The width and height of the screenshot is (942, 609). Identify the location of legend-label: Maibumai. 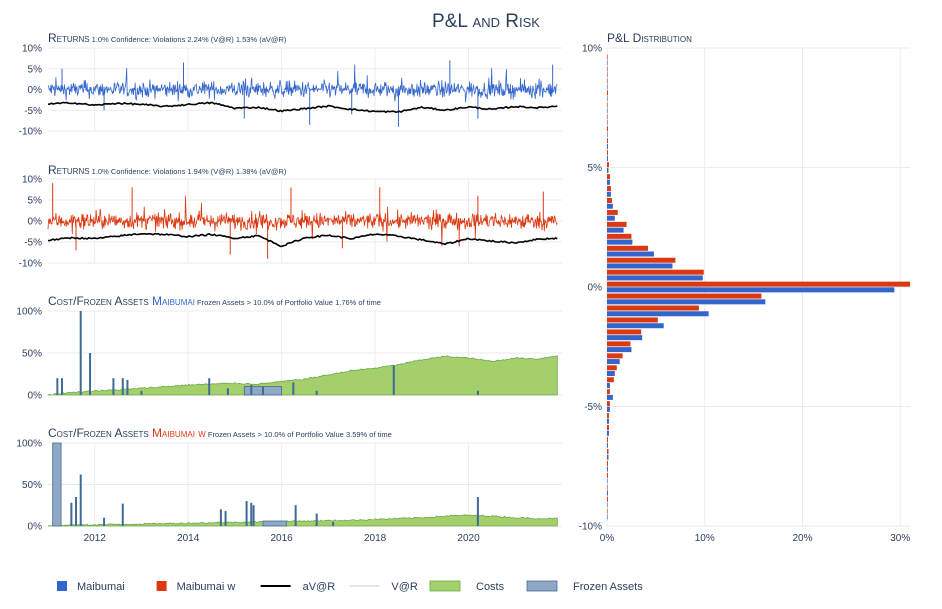
(101, 587).